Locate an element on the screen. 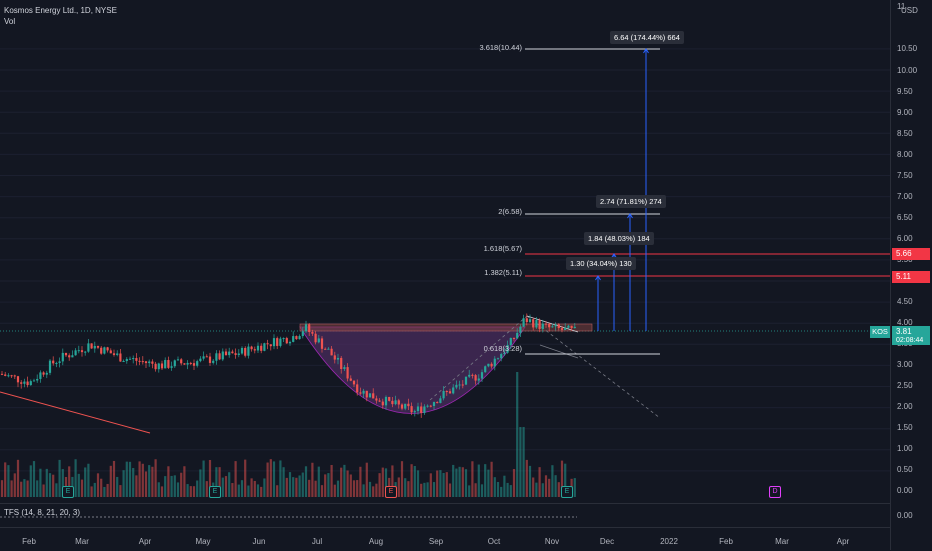 The height and width of the screenshot is (551, 932). projection-callout-664: 6.64 (174.44%) 664 is located at coordinates (647, 37).